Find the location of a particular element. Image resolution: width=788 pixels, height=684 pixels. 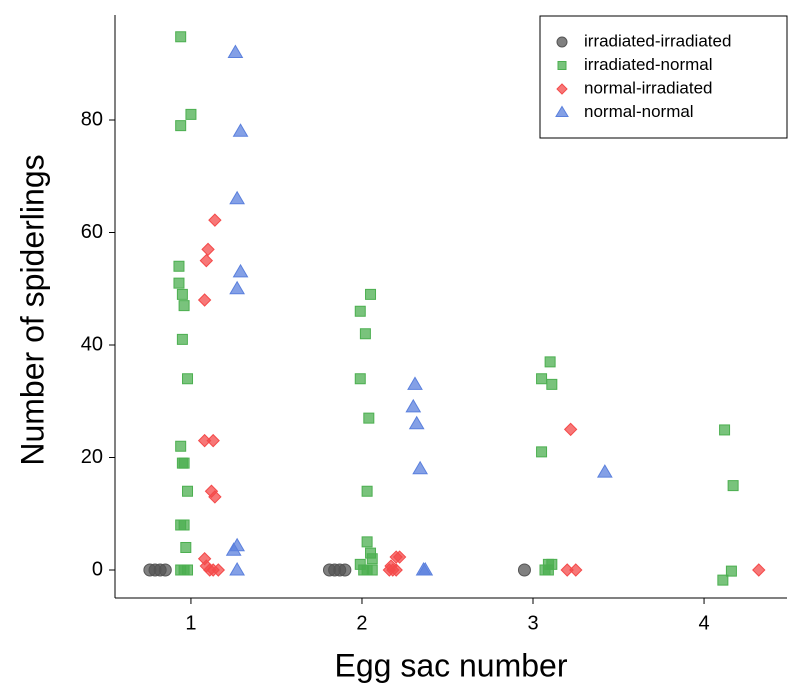

x-tick-label: 3 is located at coordinates (532, 623).